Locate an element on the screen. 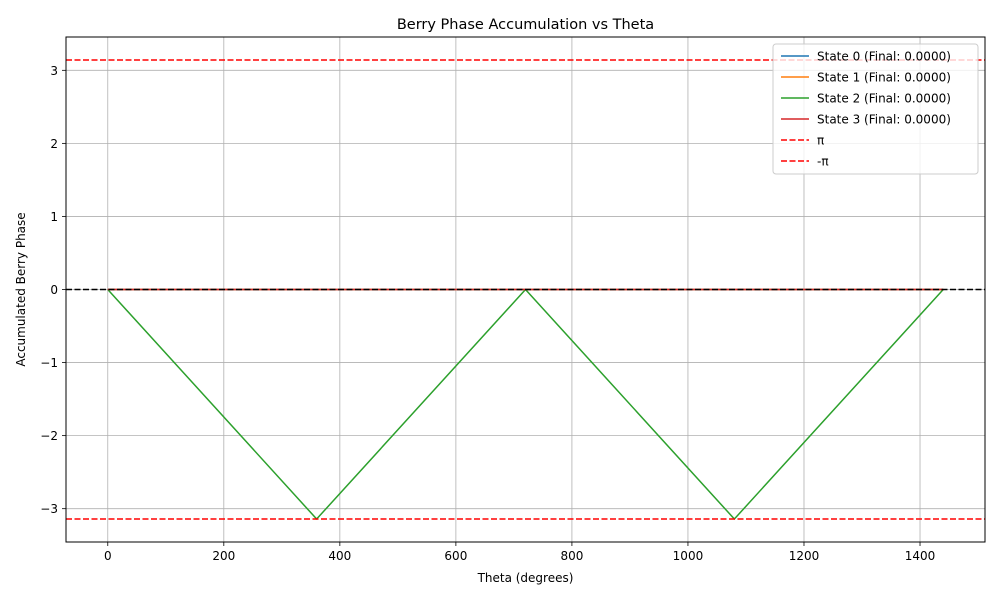 This screenshot has height=600, width=1000. legend-label: π is located at coordinates (820, 141).